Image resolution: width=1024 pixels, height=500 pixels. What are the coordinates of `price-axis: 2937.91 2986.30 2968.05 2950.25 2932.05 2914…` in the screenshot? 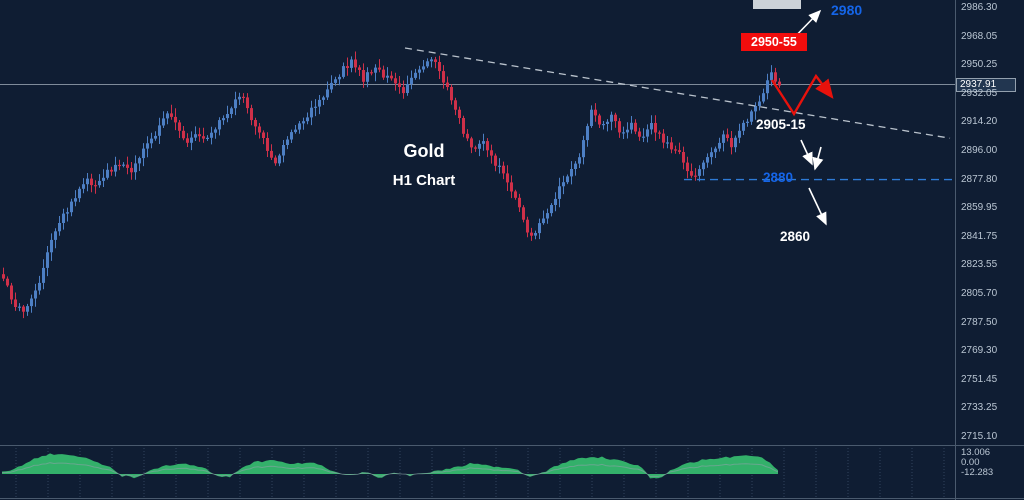 It's located at (990, 250).